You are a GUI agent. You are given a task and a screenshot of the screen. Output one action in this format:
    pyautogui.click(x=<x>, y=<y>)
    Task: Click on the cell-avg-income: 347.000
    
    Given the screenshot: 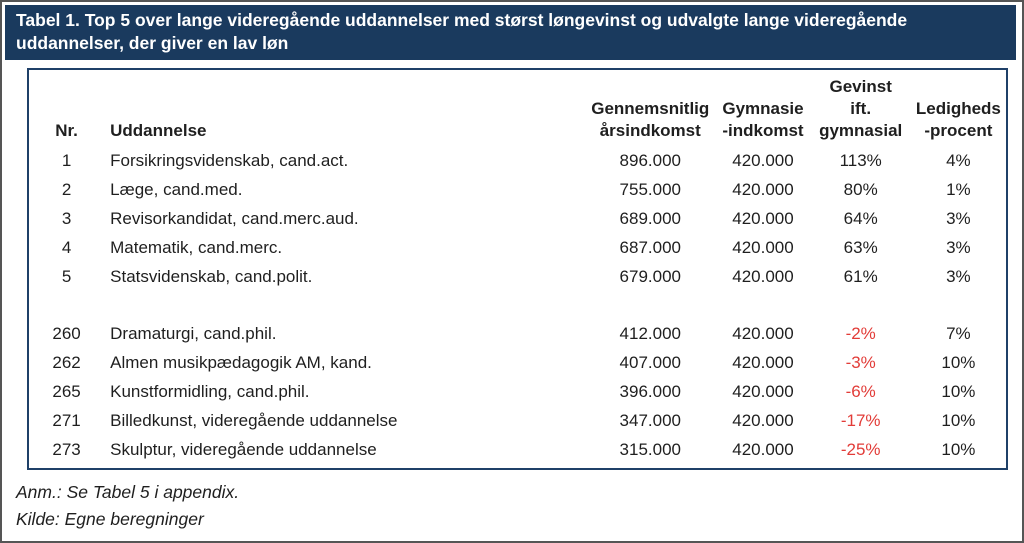 What is the action you would take?
    pyautogui.click(x=650, y=420)
    